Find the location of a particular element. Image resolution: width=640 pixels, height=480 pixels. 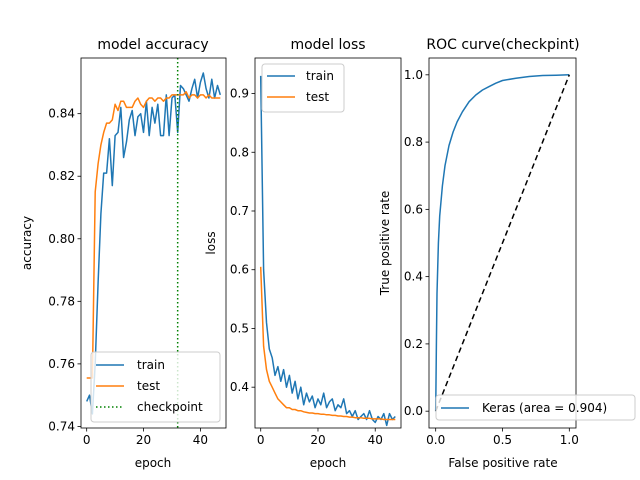

accuracy-legend: train test checkpoint is located at coordinates (155, 387).